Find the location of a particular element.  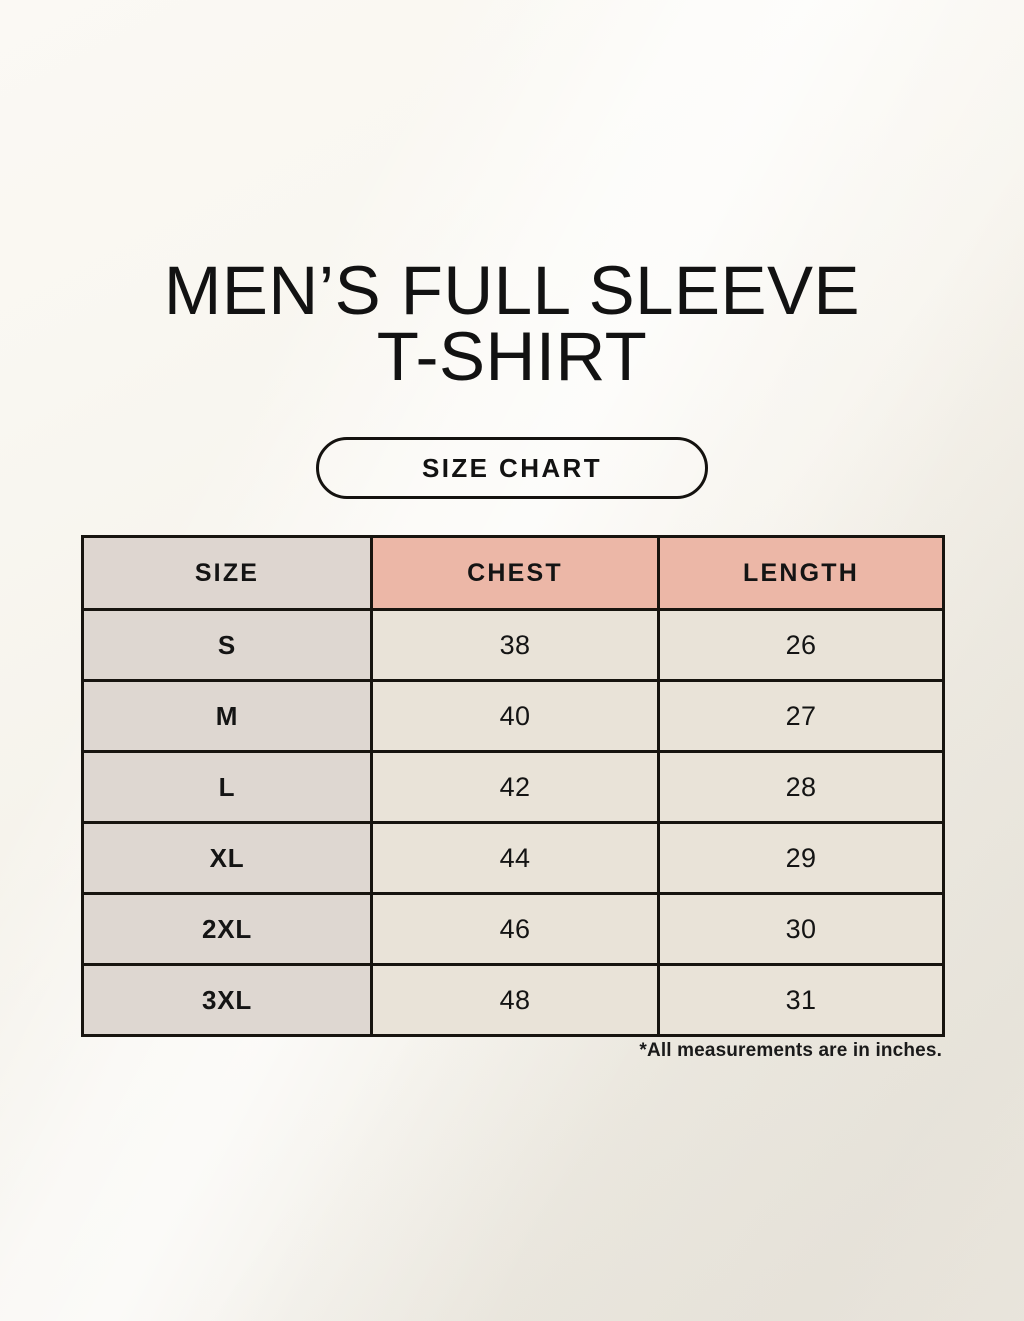

cell-chest: 48 is located at coordinates (515, 1000).